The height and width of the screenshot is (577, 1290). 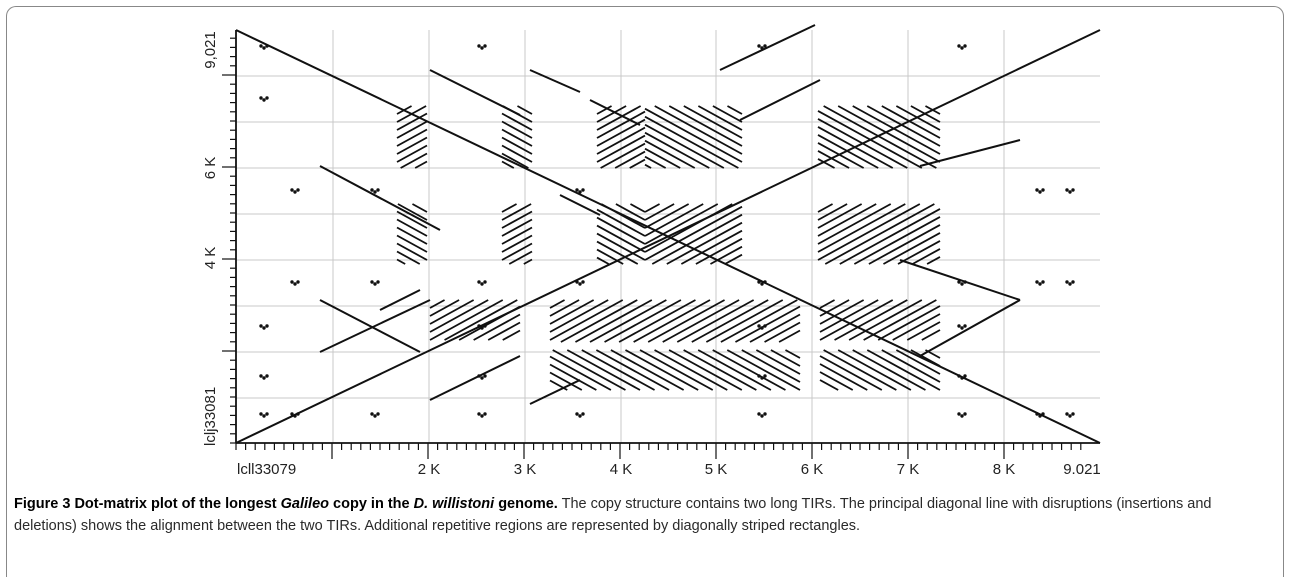 What do you see at coordinates (716, 469) in the screenshot?
I see `x-tick-label: 5 K` at bounding box center [716, 469].